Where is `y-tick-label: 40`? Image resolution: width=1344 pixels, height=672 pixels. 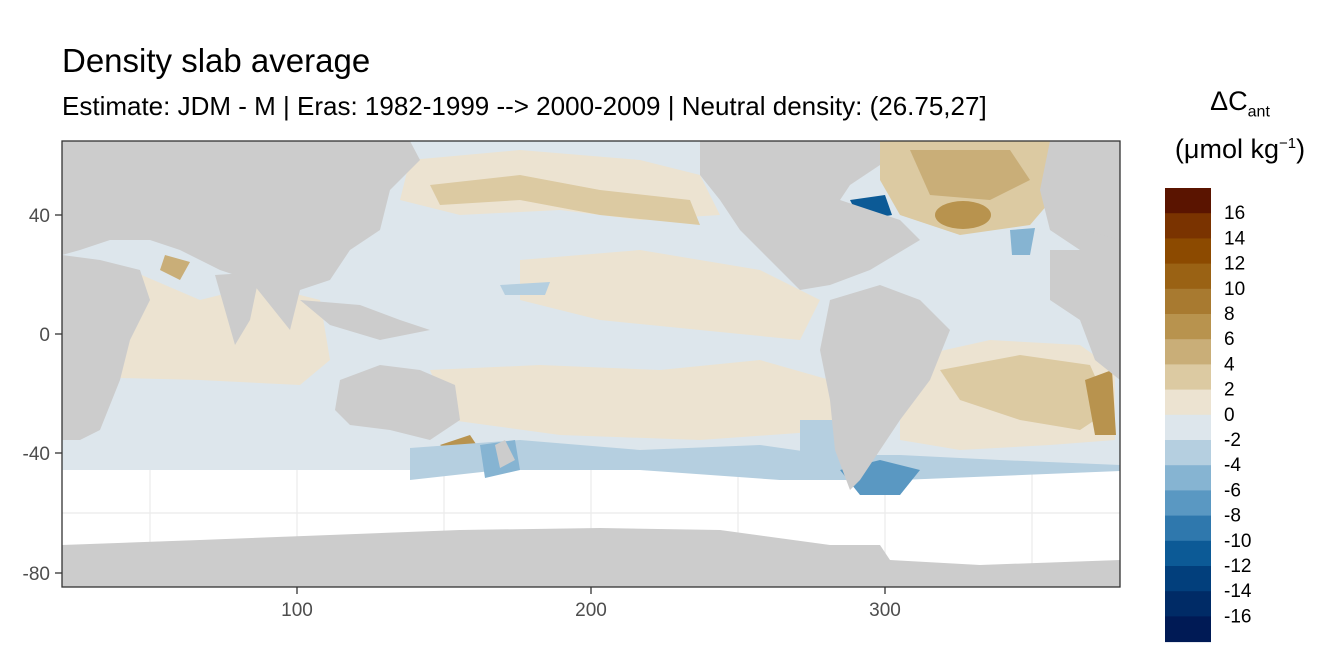 y-tick-label: 40 is located at coordinates (39, 216).